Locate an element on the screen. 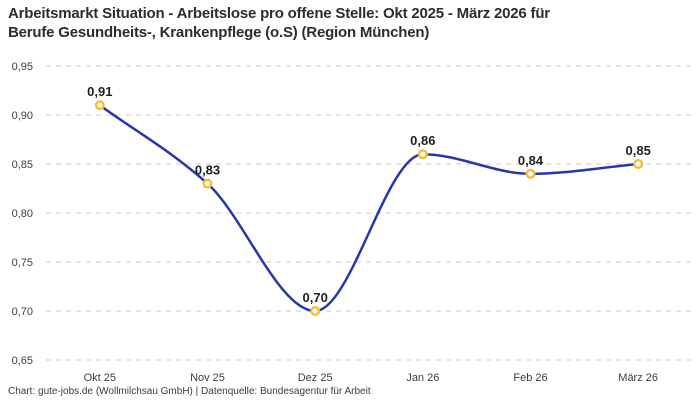 Image resolution: width=700 pixels, height=400 pixels. y-tick-label: 0,70 is located at coordinates (22, 312).